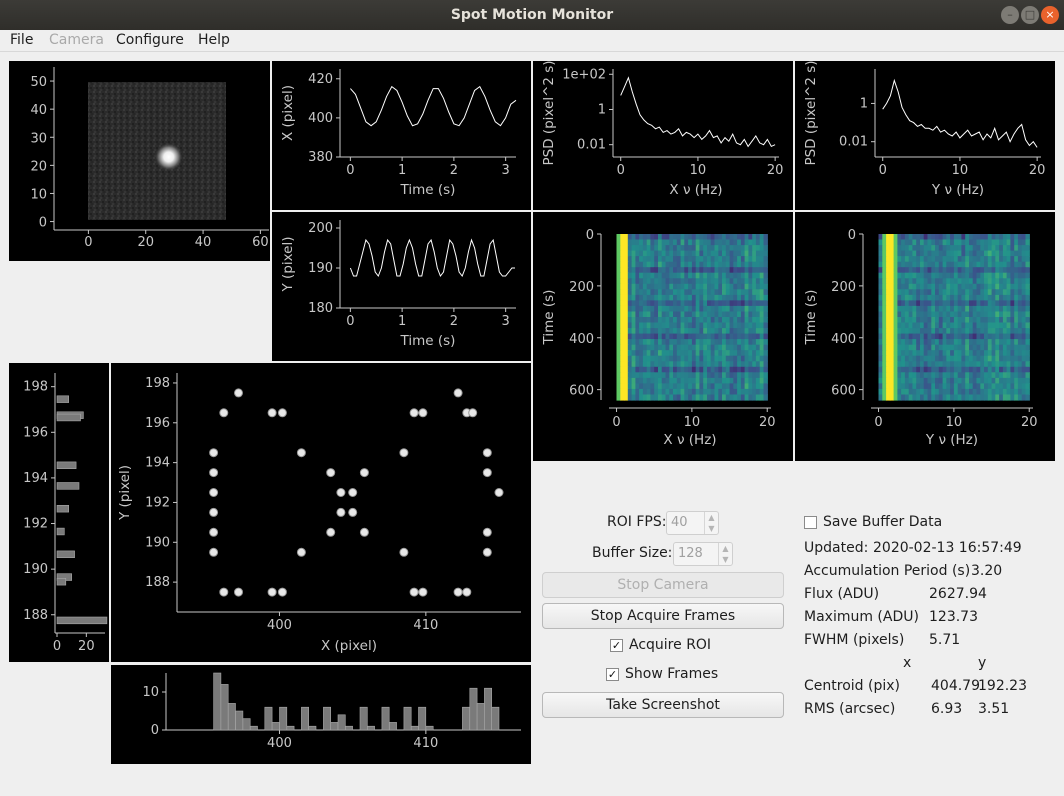  Describe the element at coordinates (76, 40) in the screenshot. I see `menu-camera: Camera` at that location.